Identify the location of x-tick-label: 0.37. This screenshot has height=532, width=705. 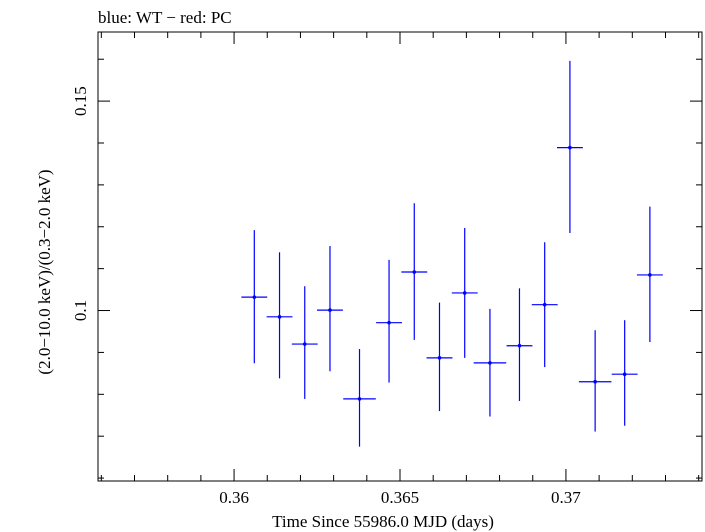
(566, 497).